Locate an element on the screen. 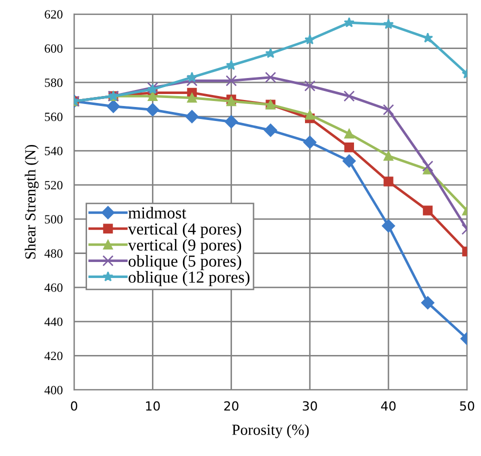 The height and width of the screenshot is (456, 481). y-tick-label: 540 is located at coordinates (53, 151).